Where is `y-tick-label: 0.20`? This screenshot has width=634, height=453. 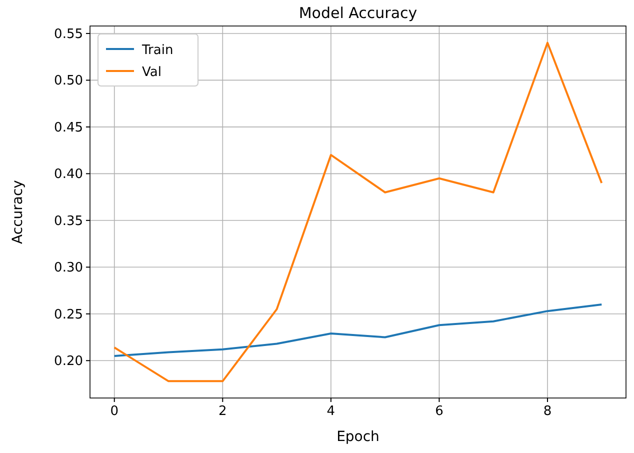 y-tick-label: 0.20 is located at coordinates (68, 362).